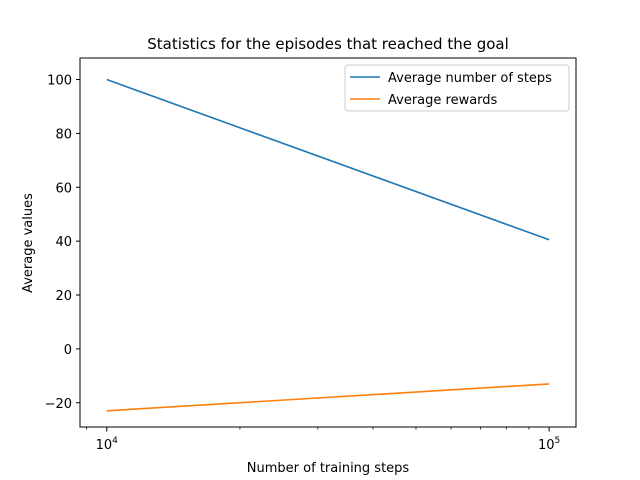  I want to click on legend-label-2: Average rewards, so click(443, 100).